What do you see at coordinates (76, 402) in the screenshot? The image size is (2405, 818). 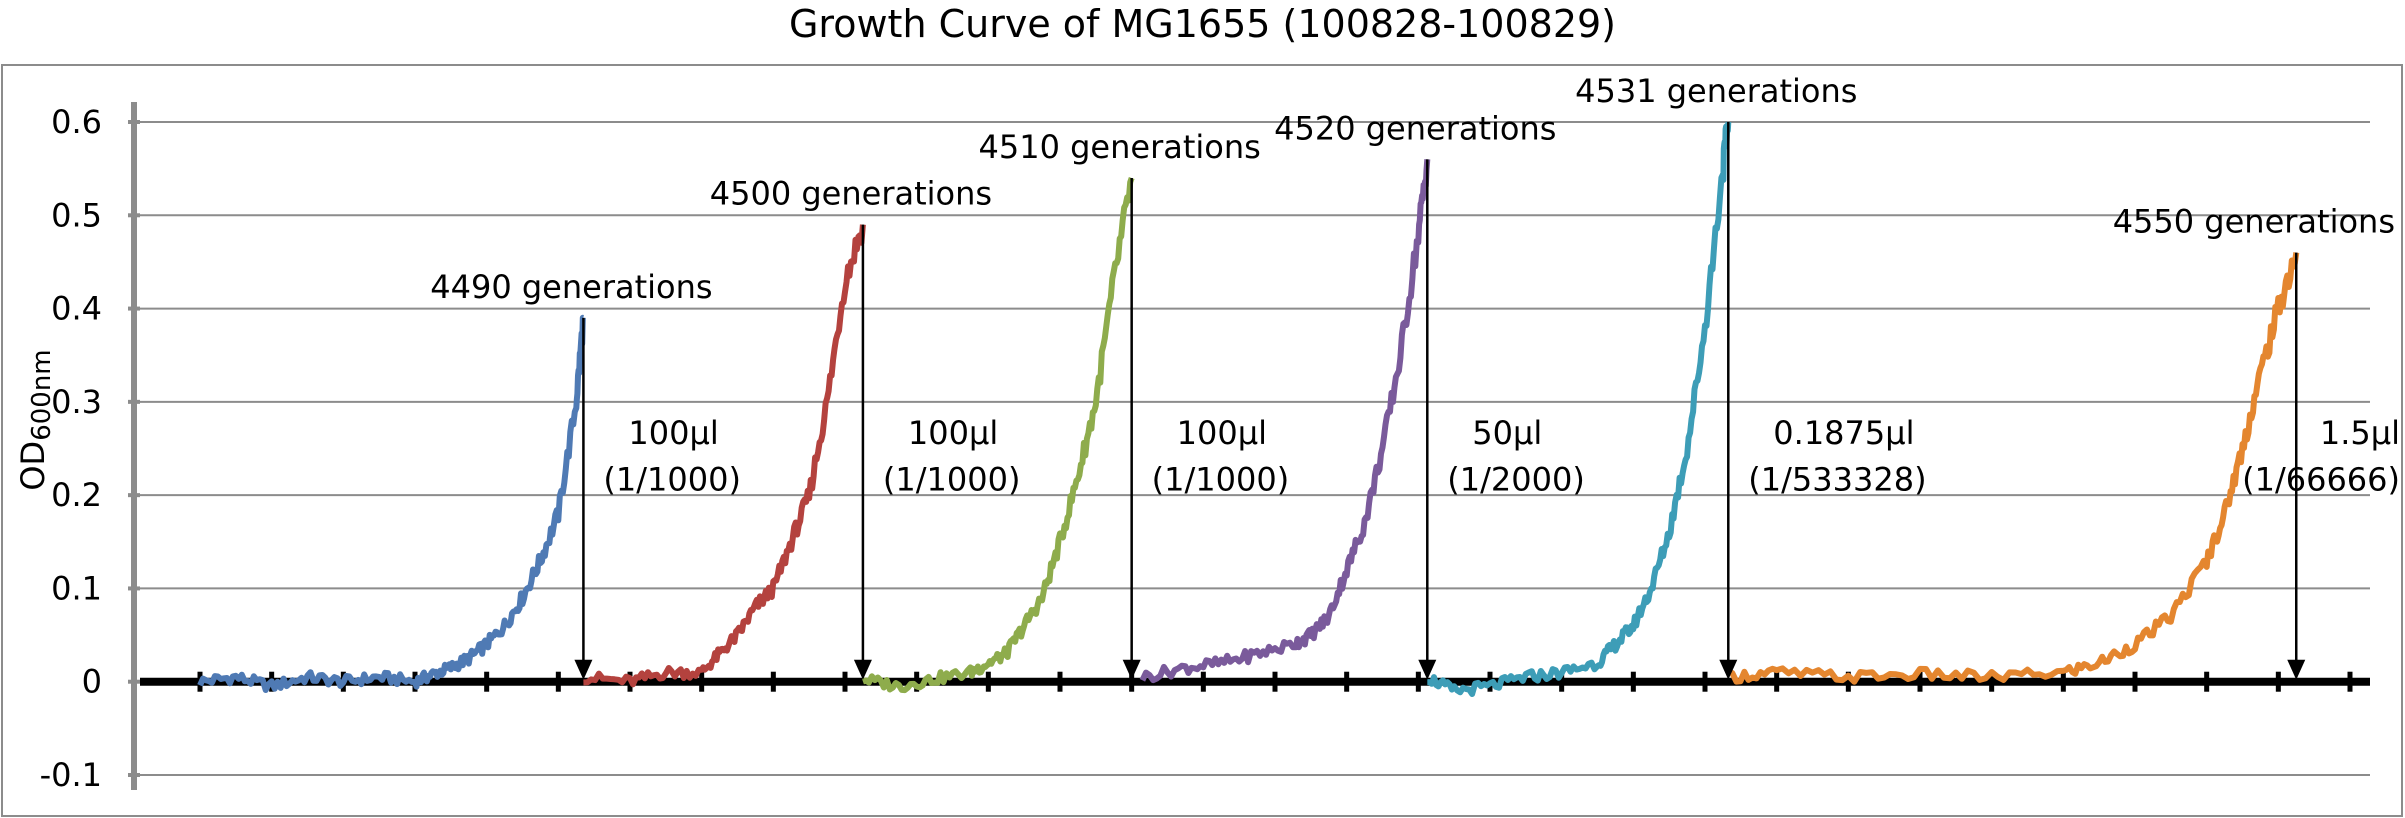 I see `y-tick-label: 0.3` at bounding box center [76, 402].